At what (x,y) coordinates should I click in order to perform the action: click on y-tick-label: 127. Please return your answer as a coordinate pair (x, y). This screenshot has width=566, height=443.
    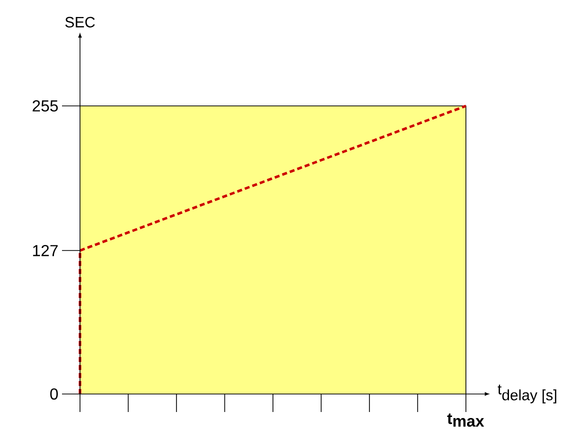
    Looking at the image, I should click on (45, 250).